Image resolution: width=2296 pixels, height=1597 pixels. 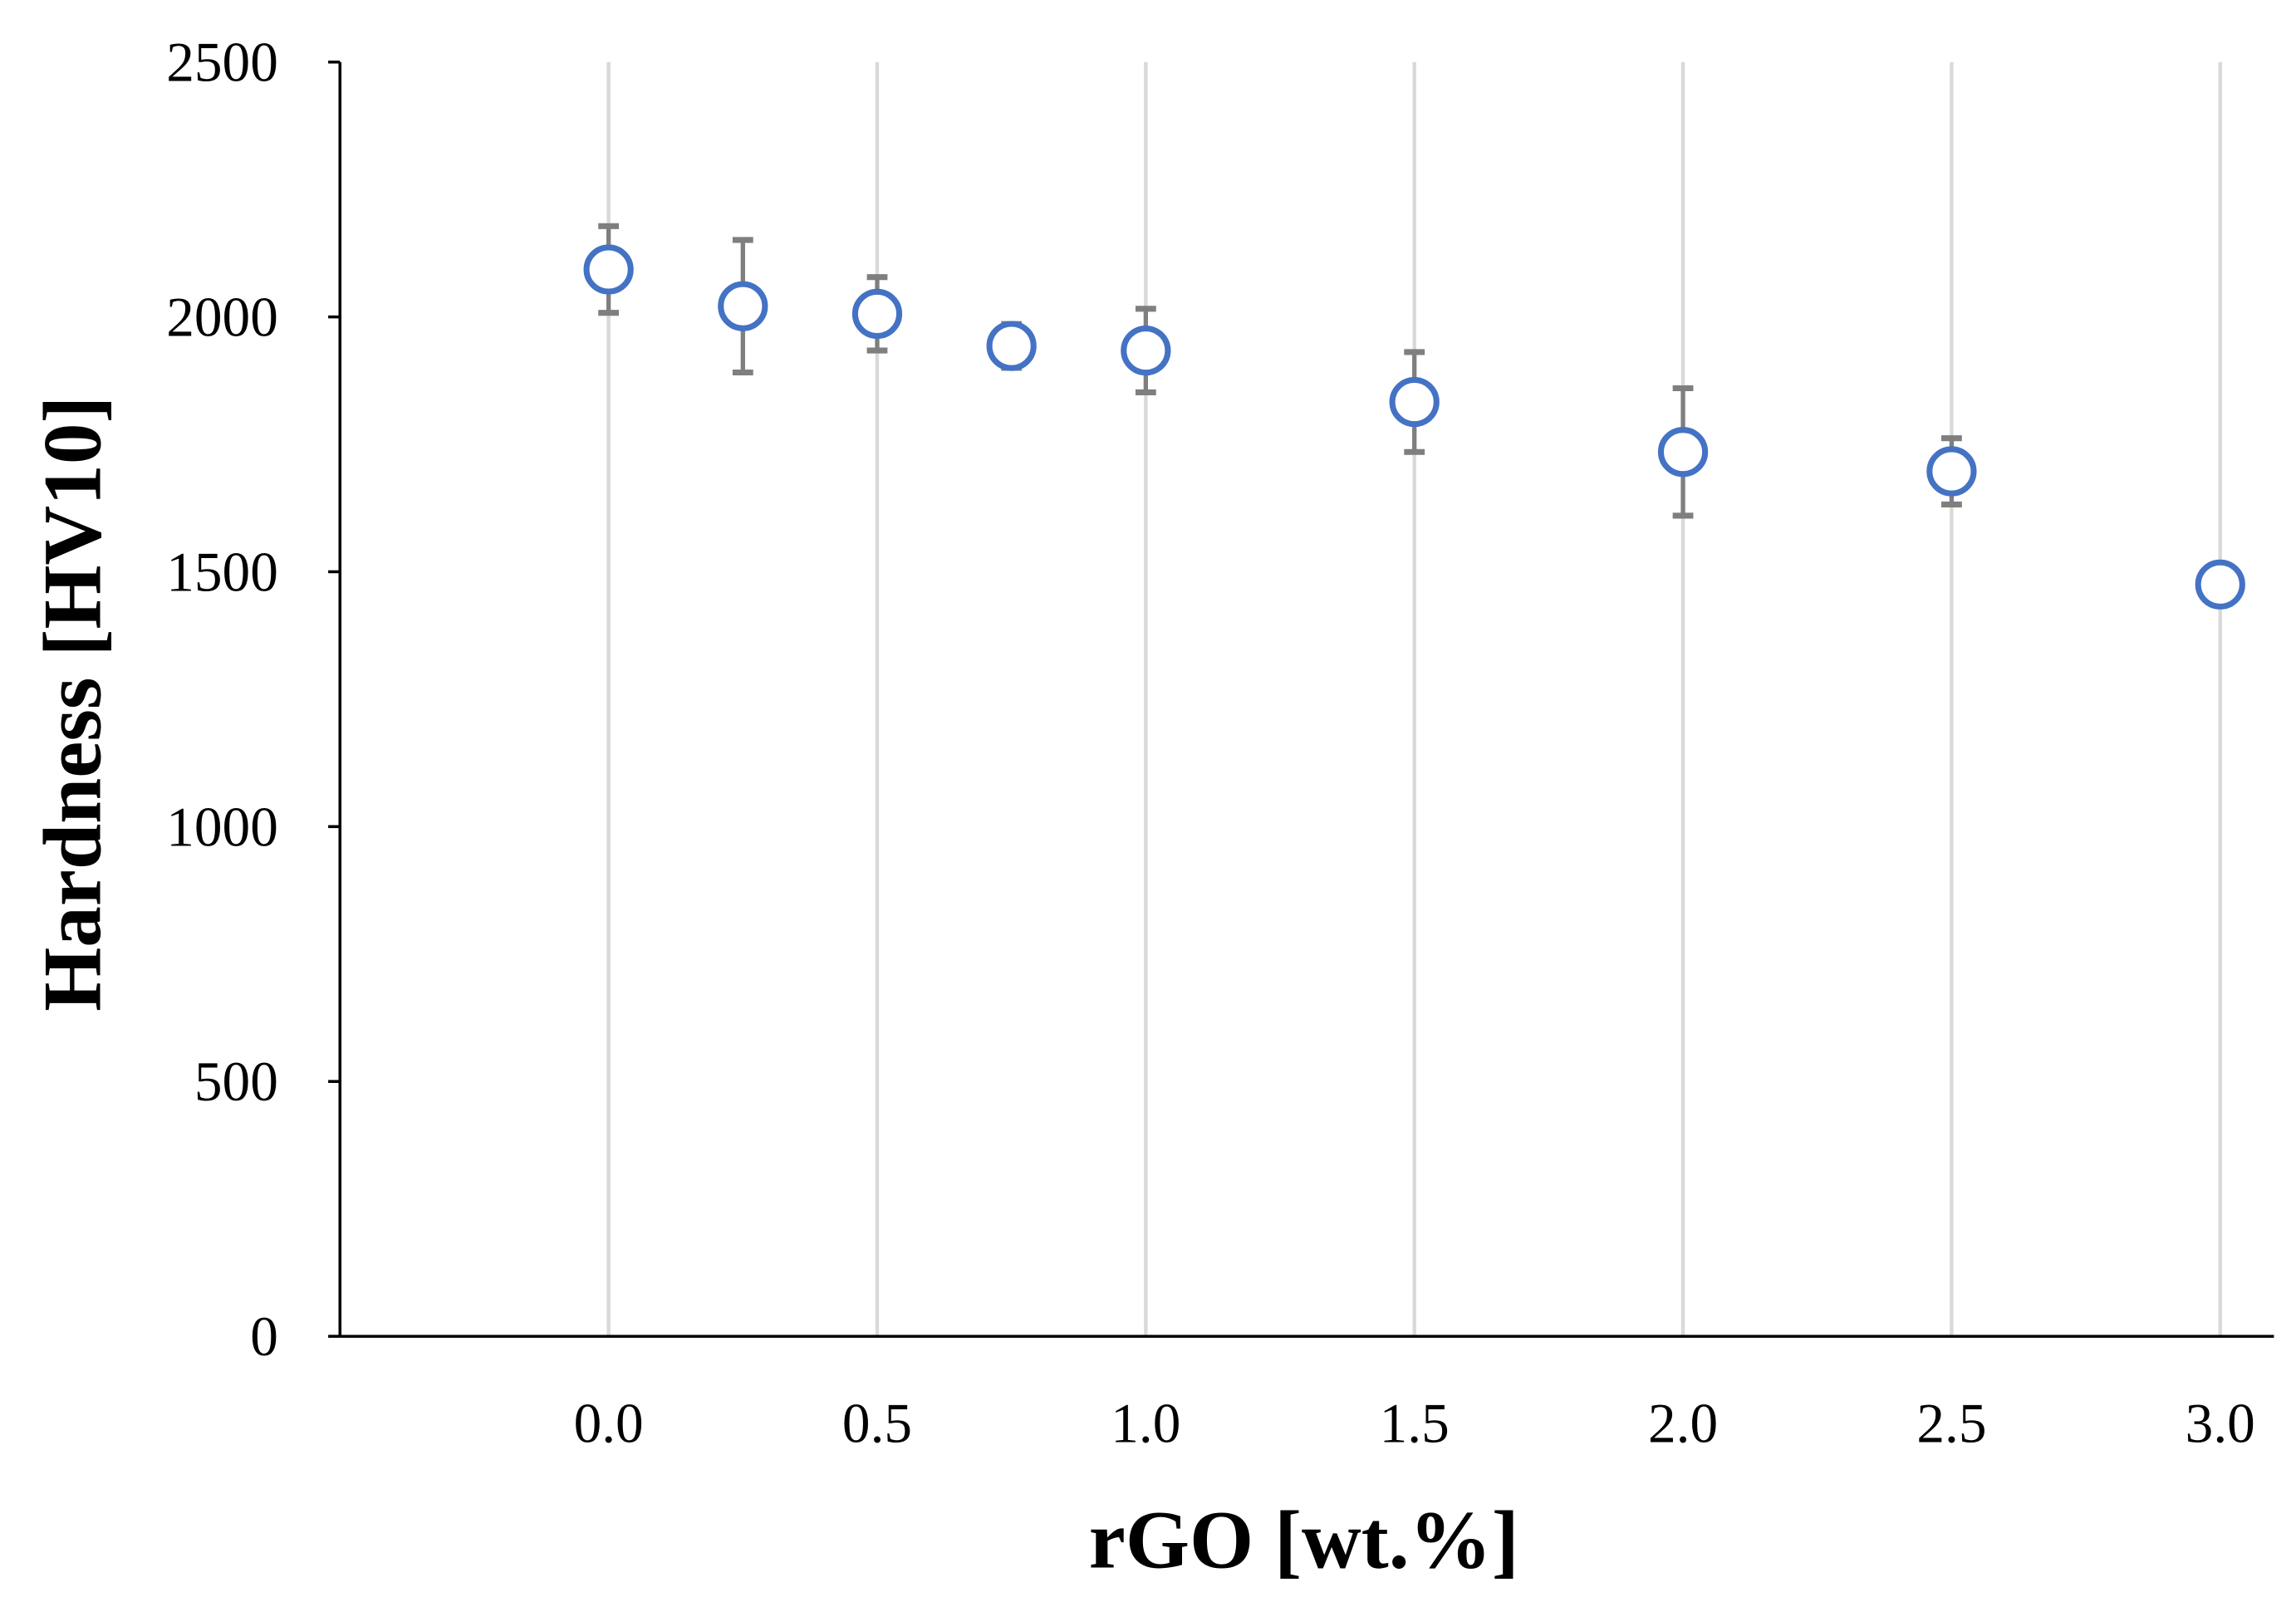 What do you see at coordinates (877, 1424) in the screenshot?
I see `x-tick-label: 0.5` at bounding box center [877, 1424].